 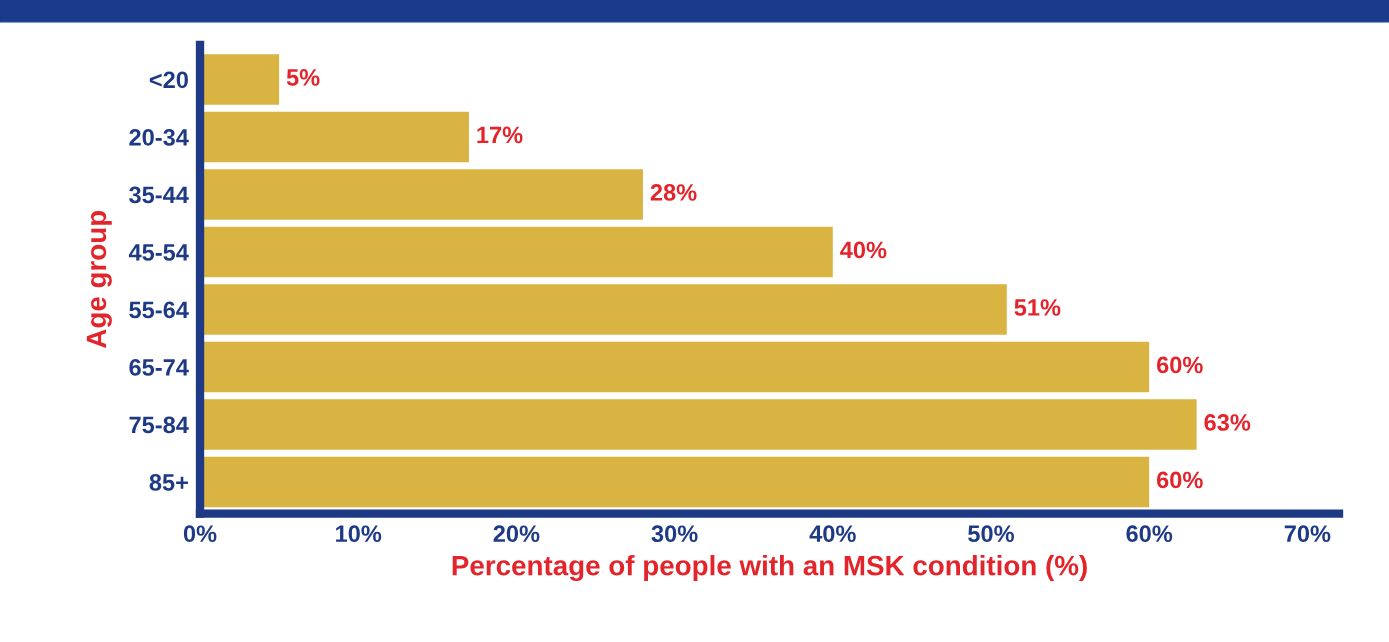 What do you see at coordinates (1037, 307) in the screenshot?
I see `data-label: 51%` at bounding box center [1037, 307].